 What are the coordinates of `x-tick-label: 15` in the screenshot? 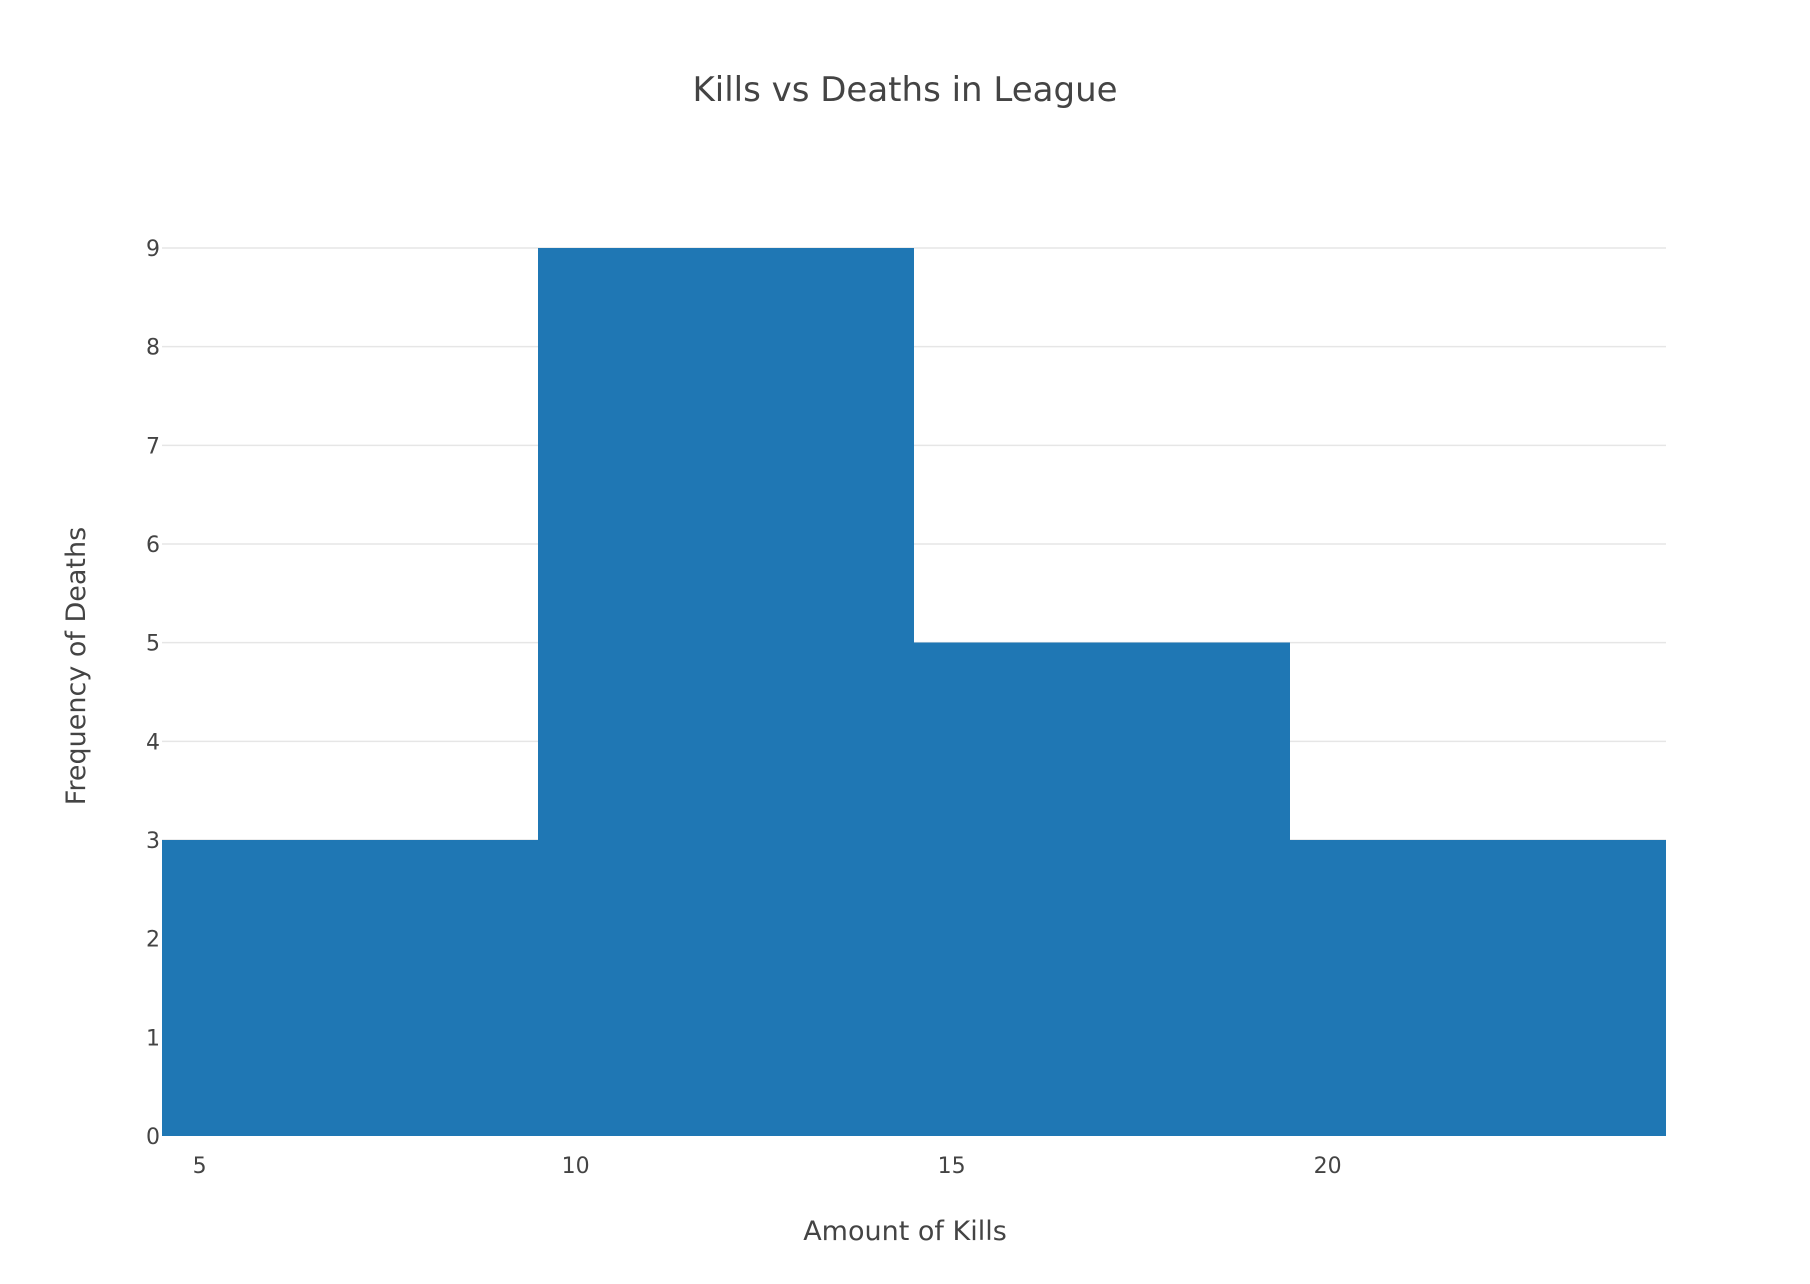 It's located at (952, 1166).